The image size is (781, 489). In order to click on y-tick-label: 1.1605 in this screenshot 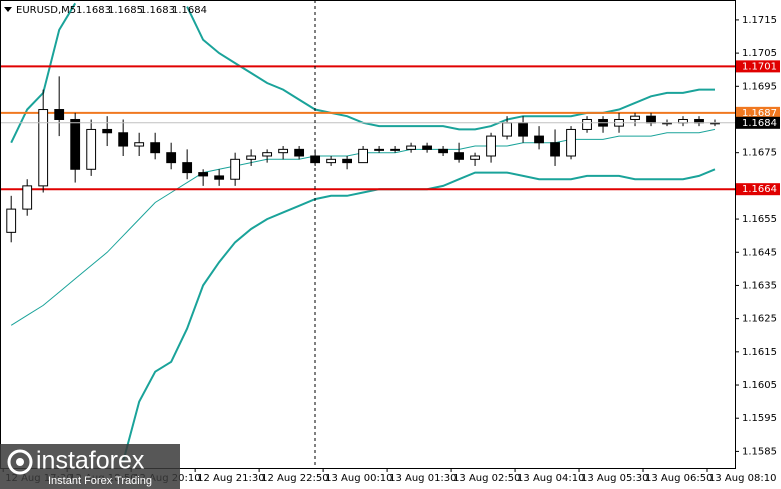, I will do `click(759, 385)`.